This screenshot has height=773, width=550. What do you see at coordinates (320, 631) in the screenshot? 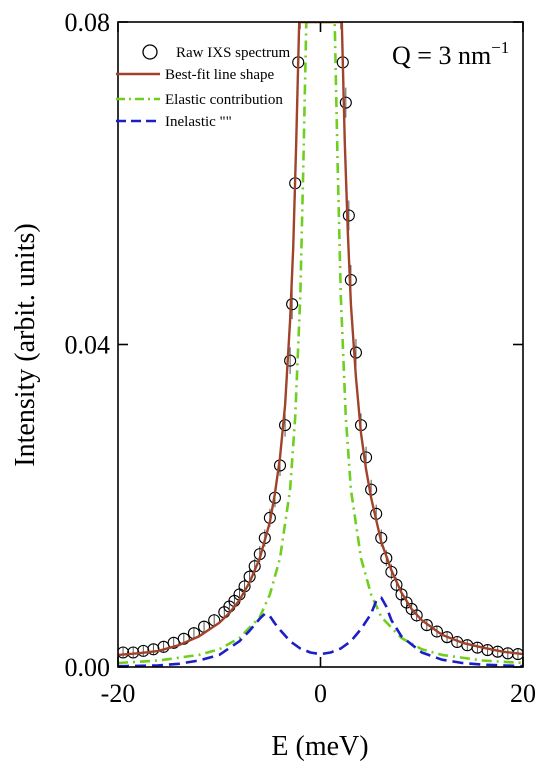
I see `inelastic-line` at bounding box center [320, 631].